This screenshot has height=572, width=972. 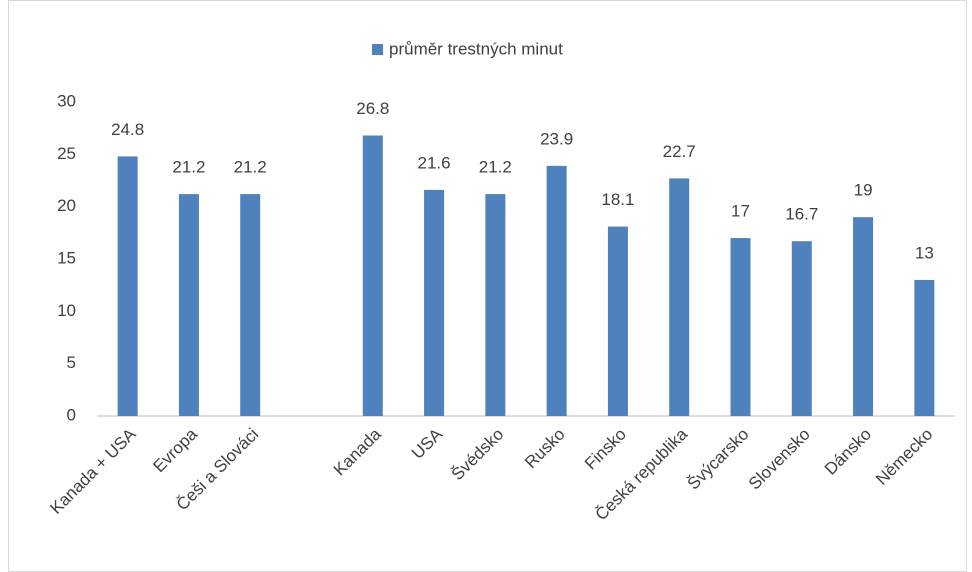 What do you see at coordinates (71, 414) in the screenshot?
I see `y-tick-label: 0` at bounding box center [71, 414].